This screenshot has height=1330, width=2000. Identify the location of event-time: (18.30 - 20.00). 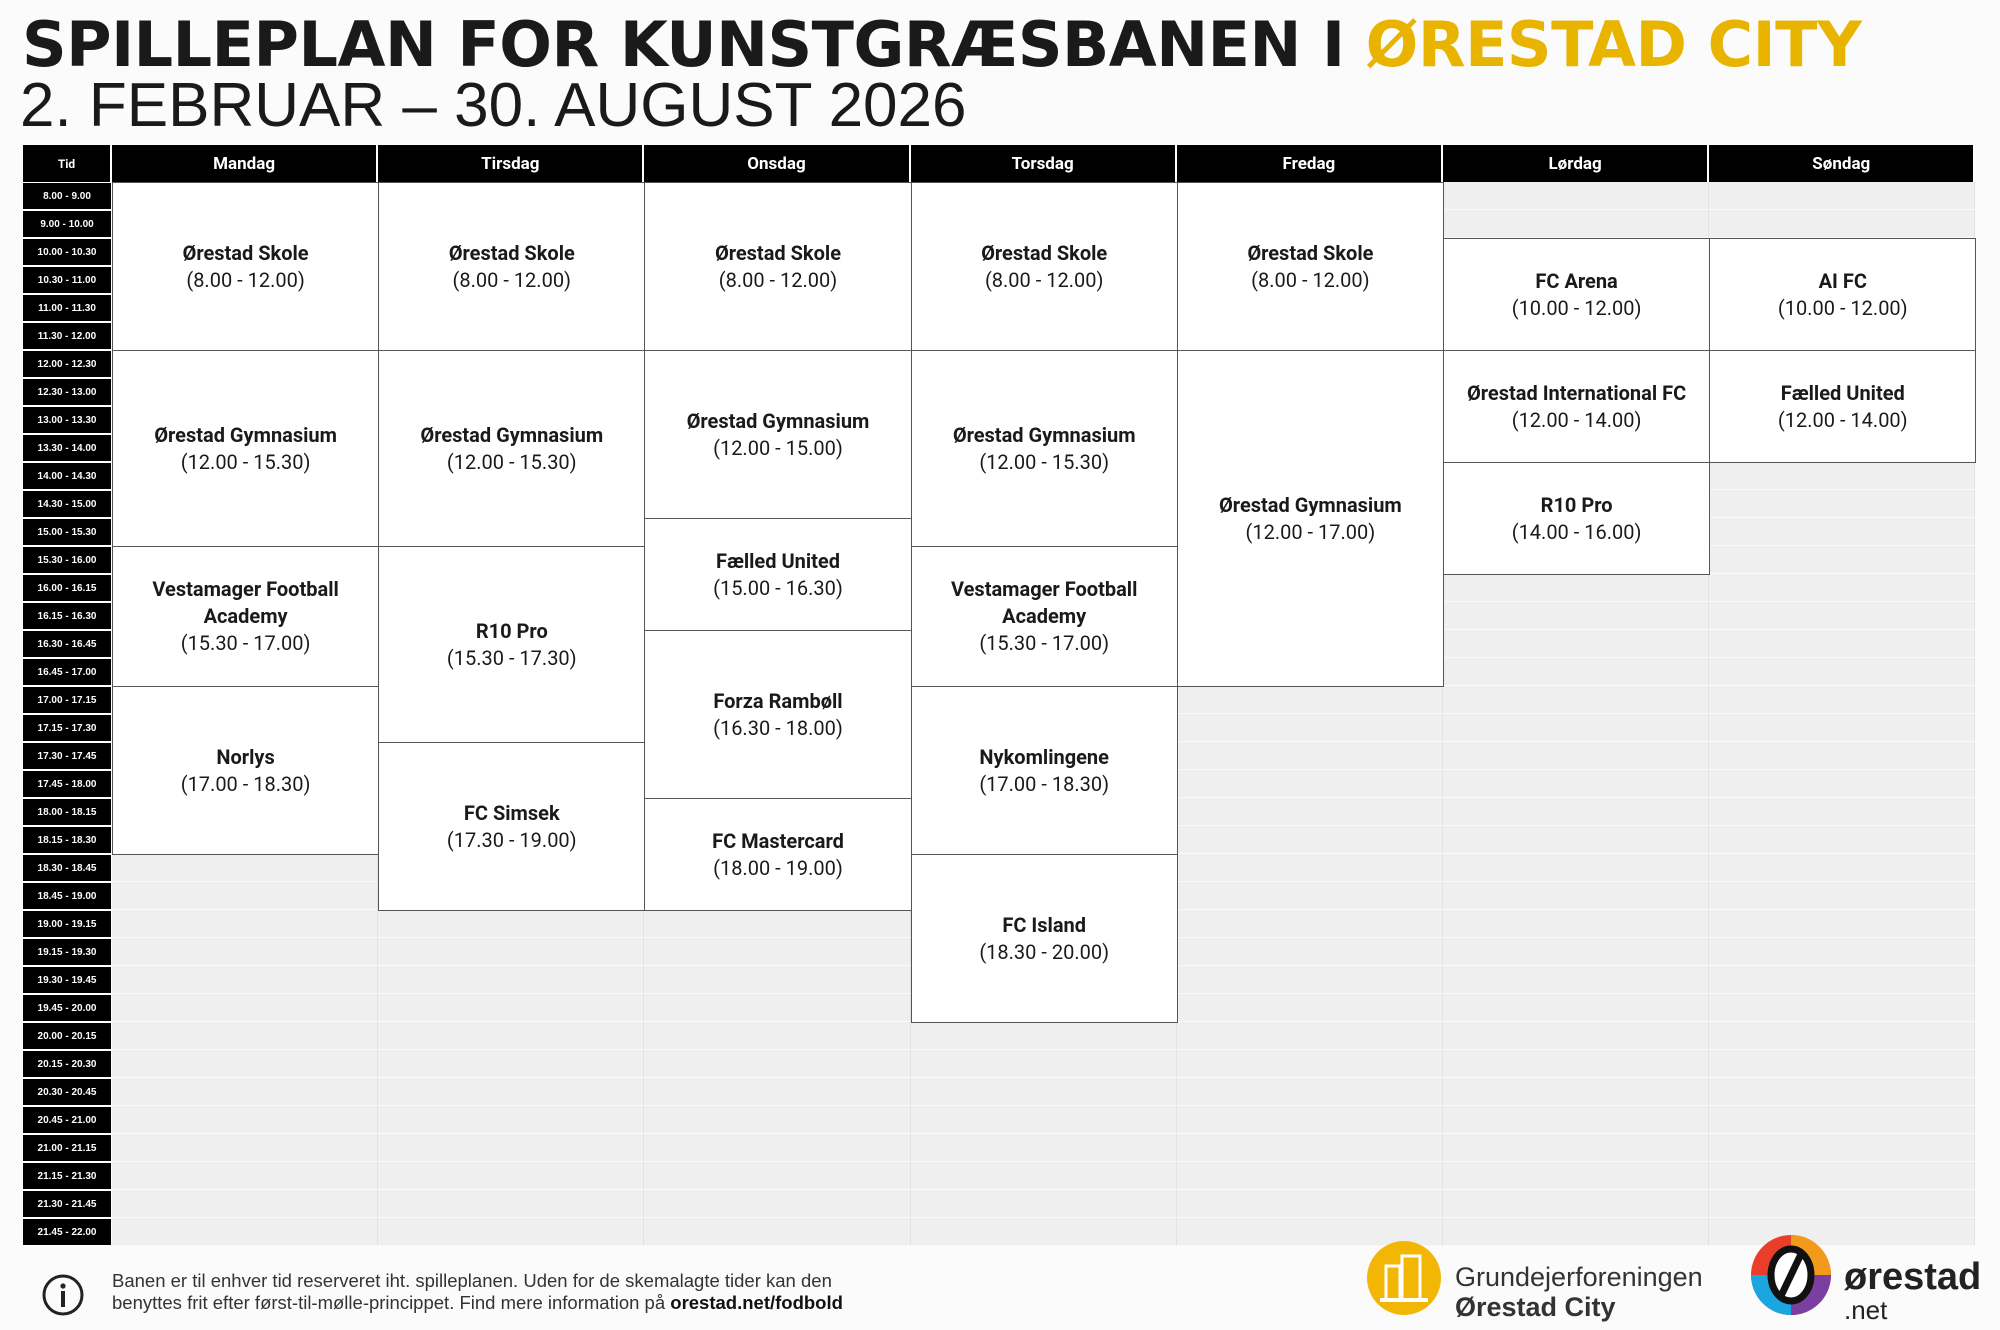
(1044, 951).